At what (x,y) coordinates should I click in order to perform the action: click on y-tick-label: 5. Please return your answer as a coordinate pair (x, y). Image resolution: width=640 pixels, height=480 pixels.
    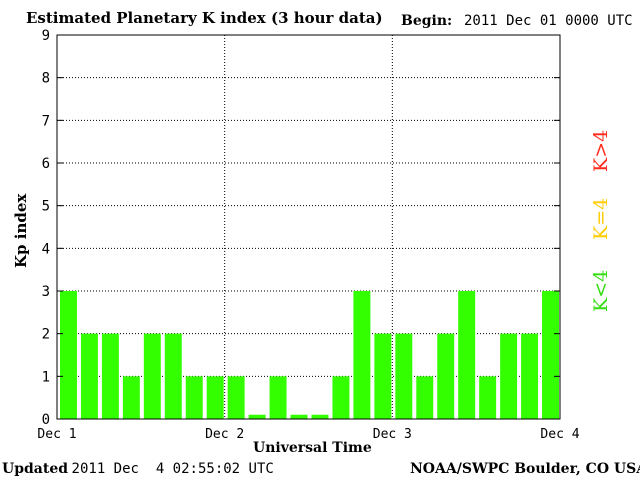
    Looking at the image, I should click on (46, 207).